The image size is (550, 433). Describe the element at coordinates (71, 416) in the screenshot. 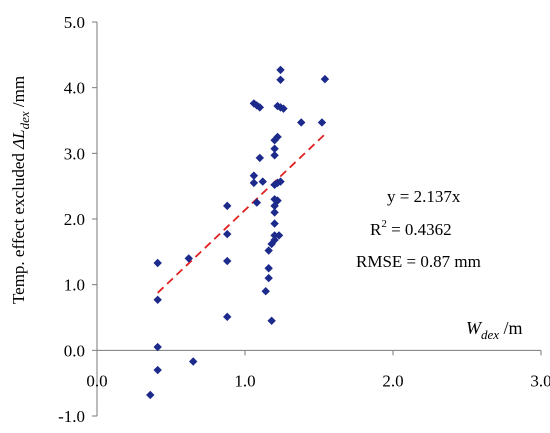

I see `y-tick-label: -1.0` at that location.